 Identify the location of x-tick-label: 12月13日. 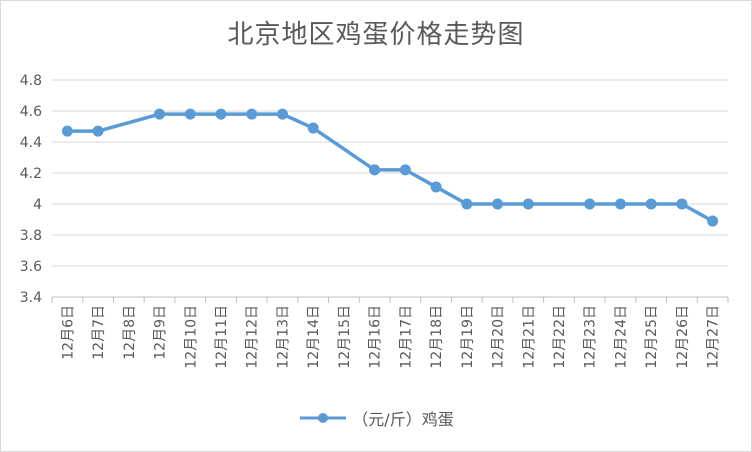
(283, 337).